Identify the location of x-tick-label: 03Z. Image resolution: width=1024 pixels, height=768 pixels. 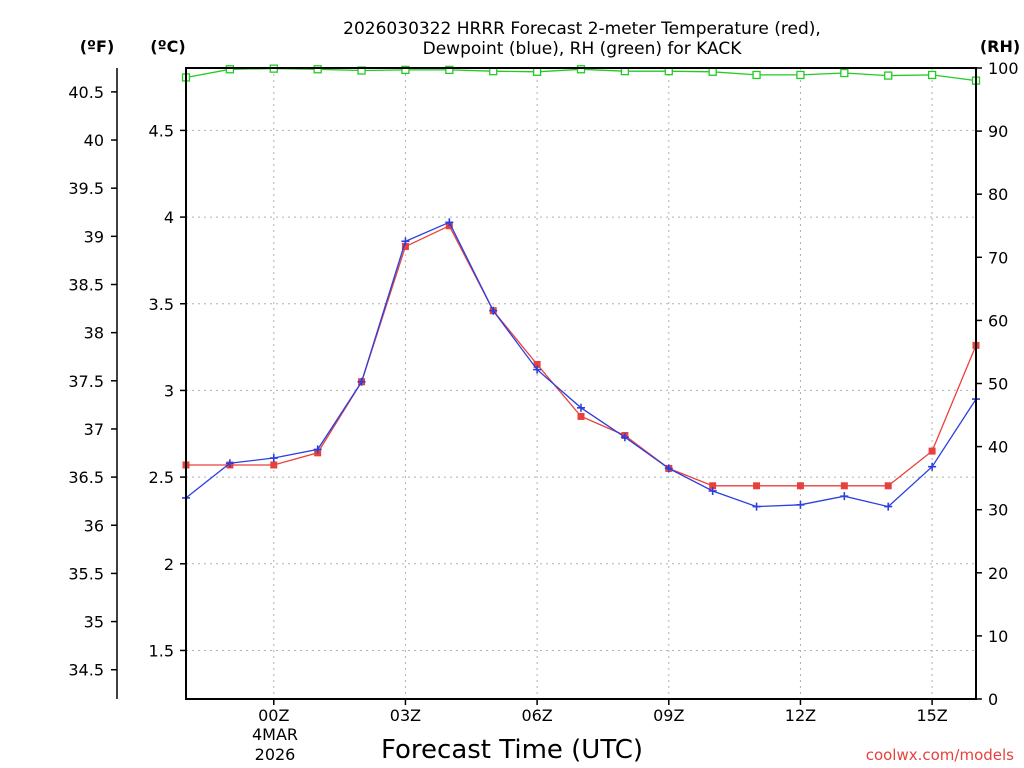
(405, 715).